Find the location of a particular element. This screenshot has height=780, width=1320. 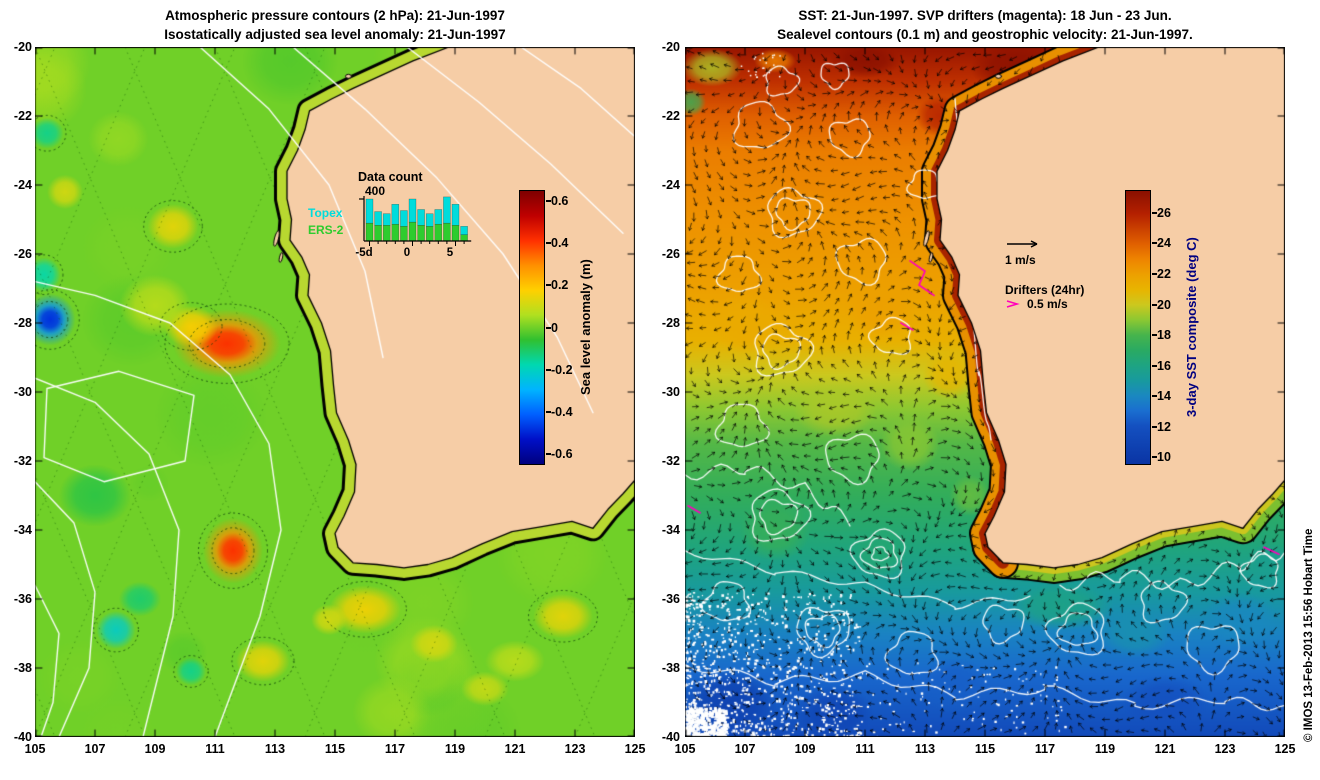

sla-colorbar-tick: 0.6 is located at coordinates (560, 200).